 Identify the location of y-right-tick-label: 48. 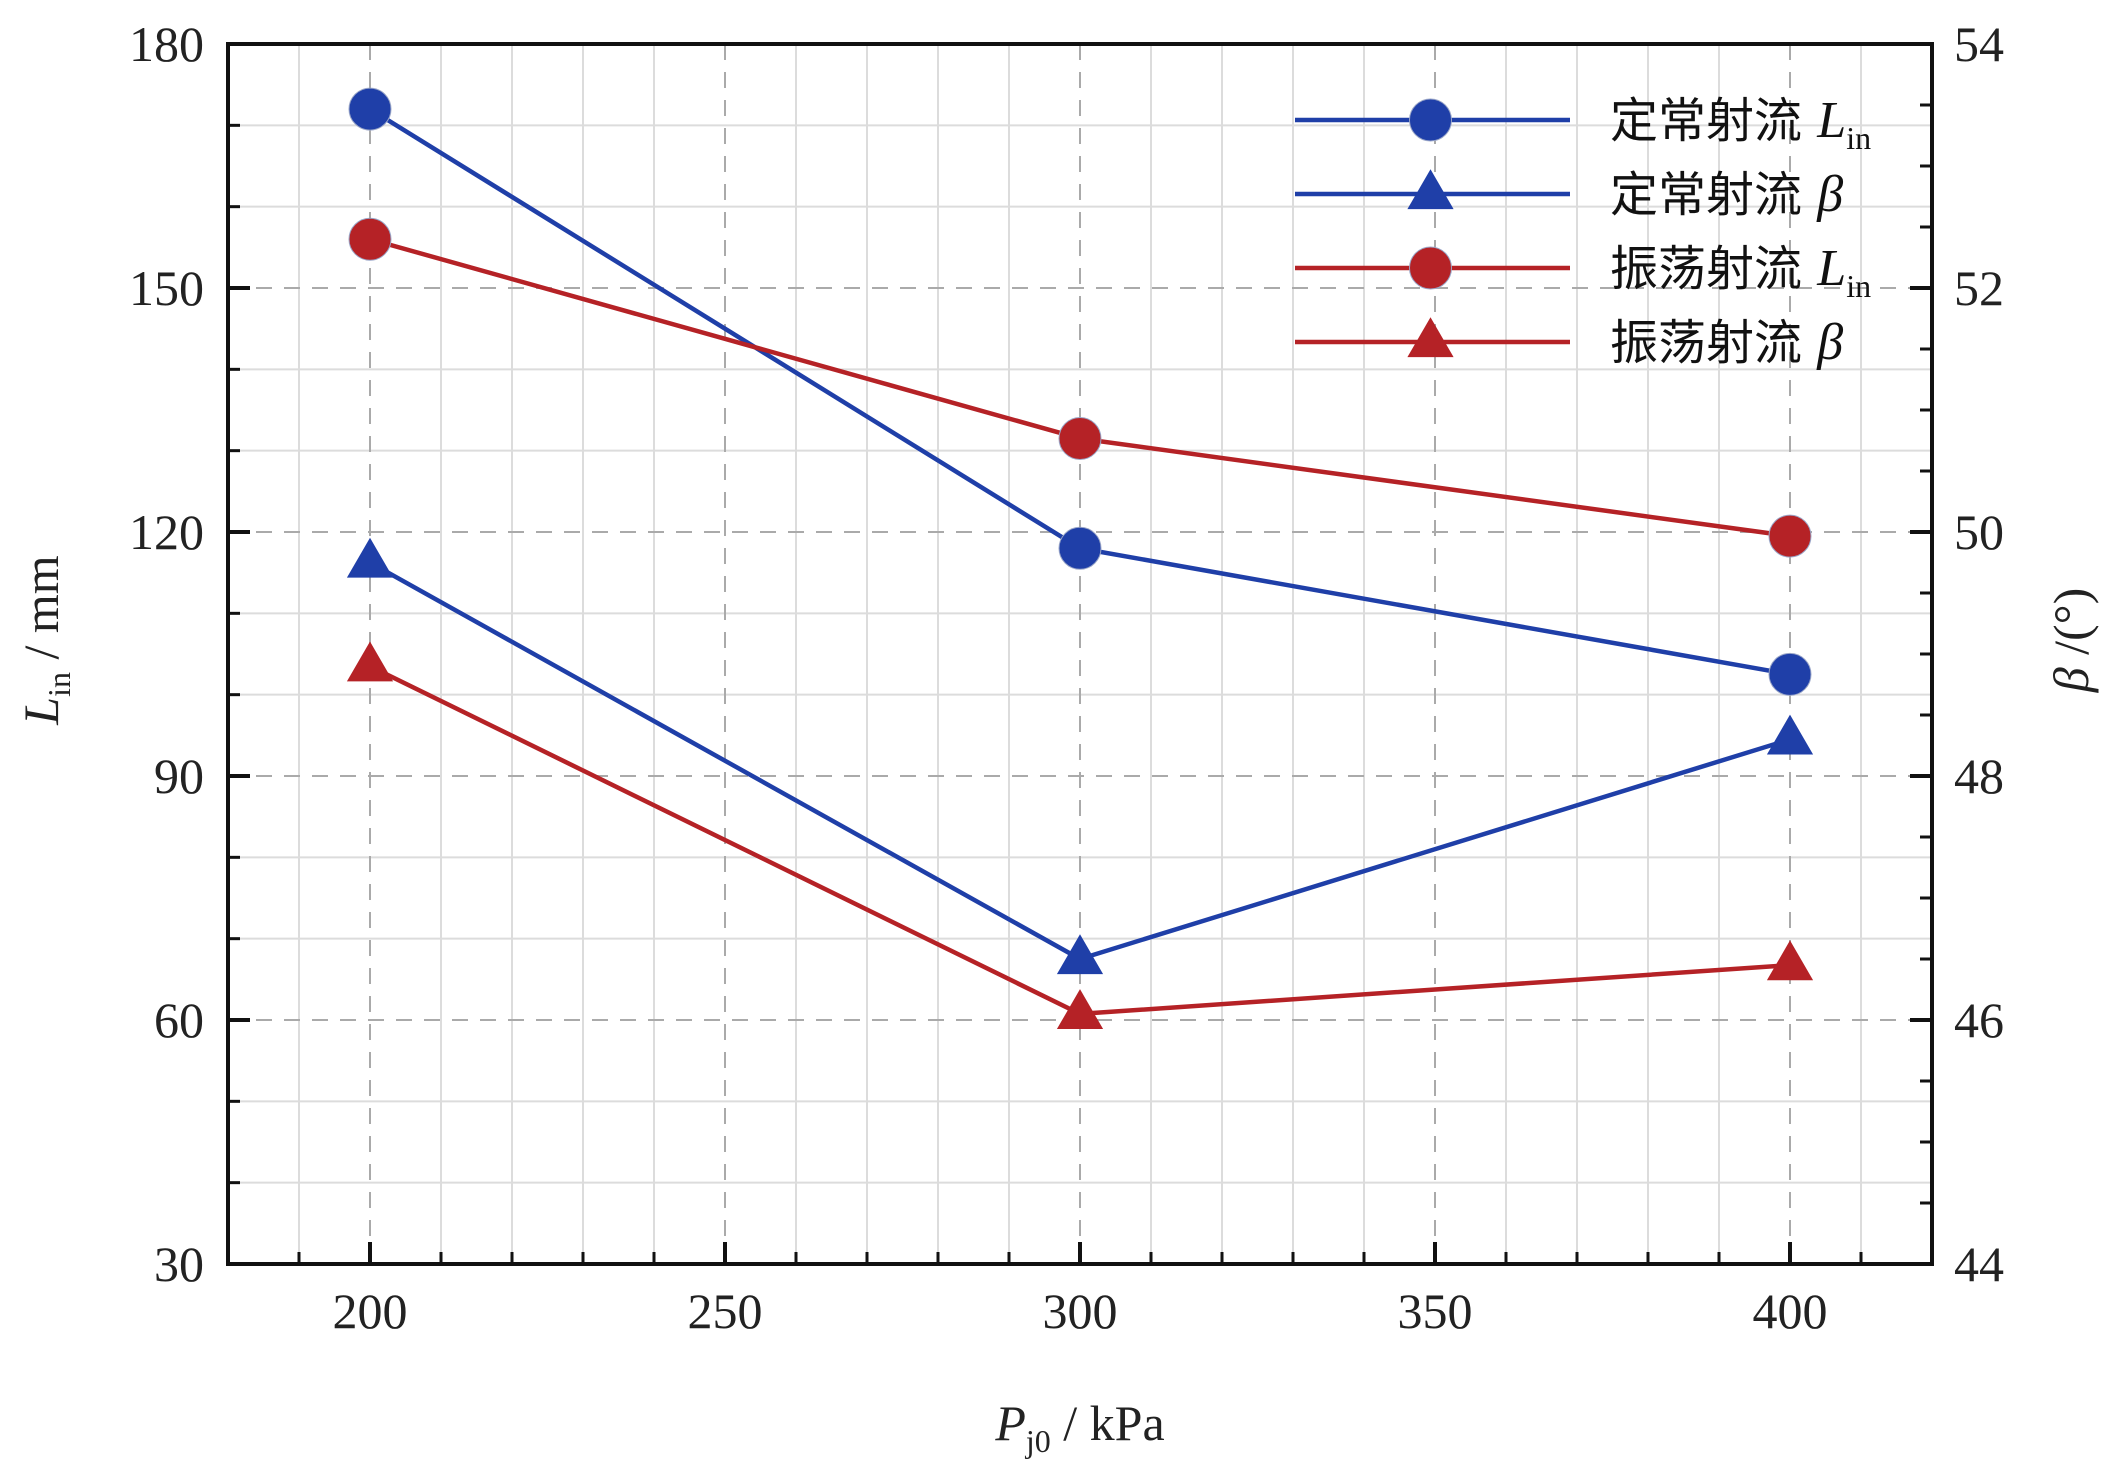
(1979, 776).